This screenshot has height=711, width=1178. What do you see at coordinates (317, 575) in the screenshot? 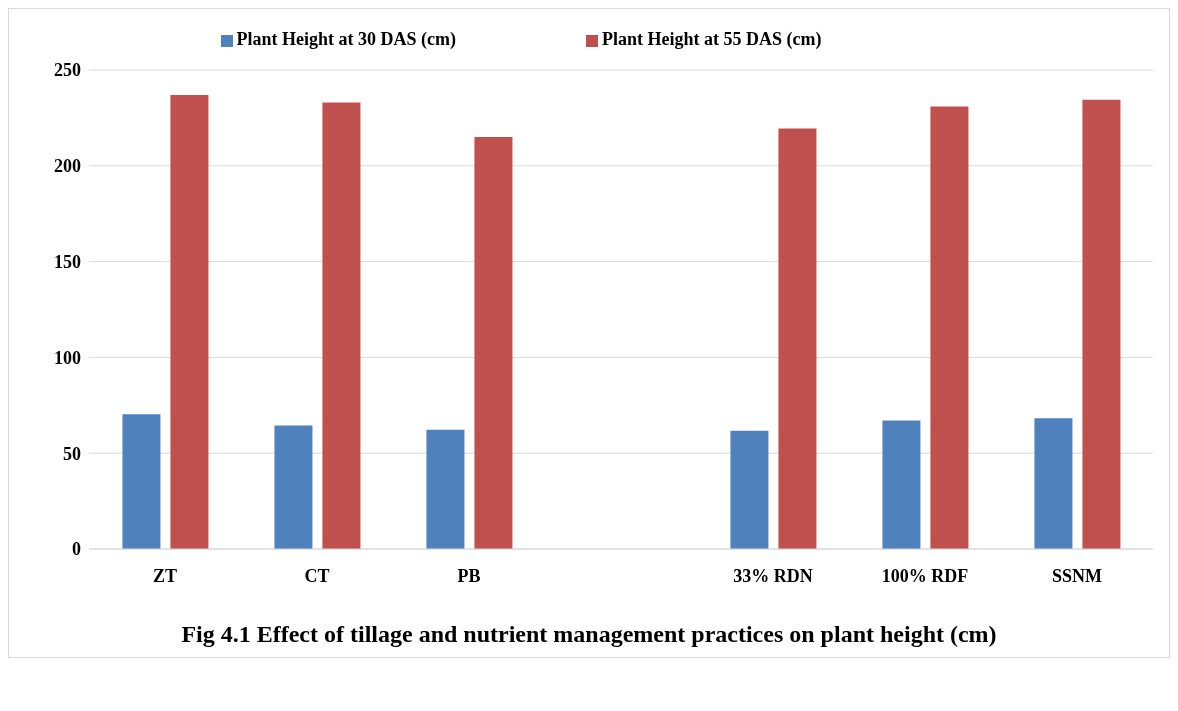
I see `x-tick-label: CT` at bounding box center [317, 575].